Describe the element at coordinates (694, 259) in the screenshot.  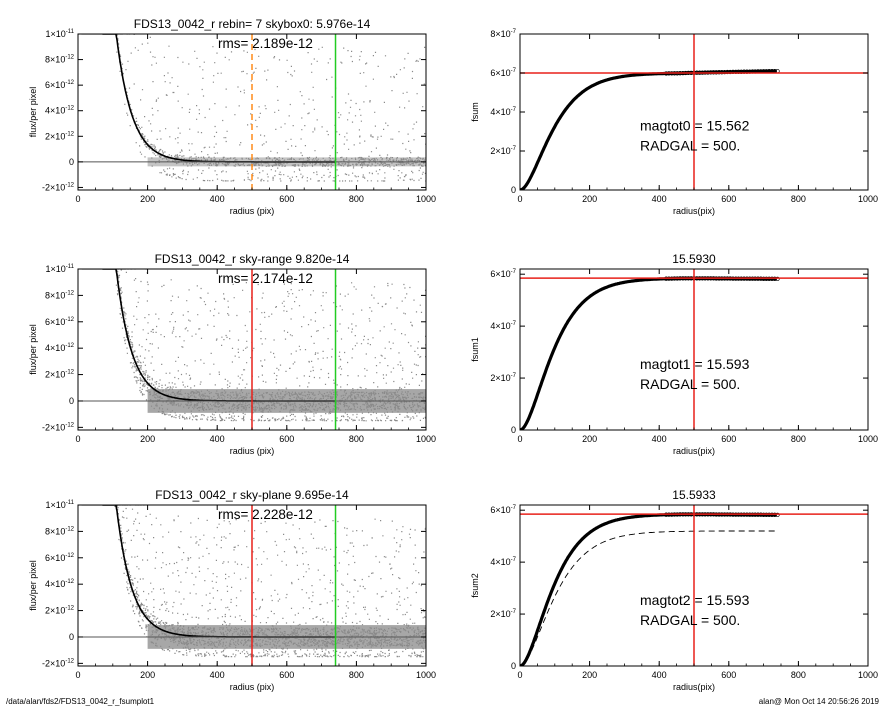
I see `plot-title: 15.5930` at that location.